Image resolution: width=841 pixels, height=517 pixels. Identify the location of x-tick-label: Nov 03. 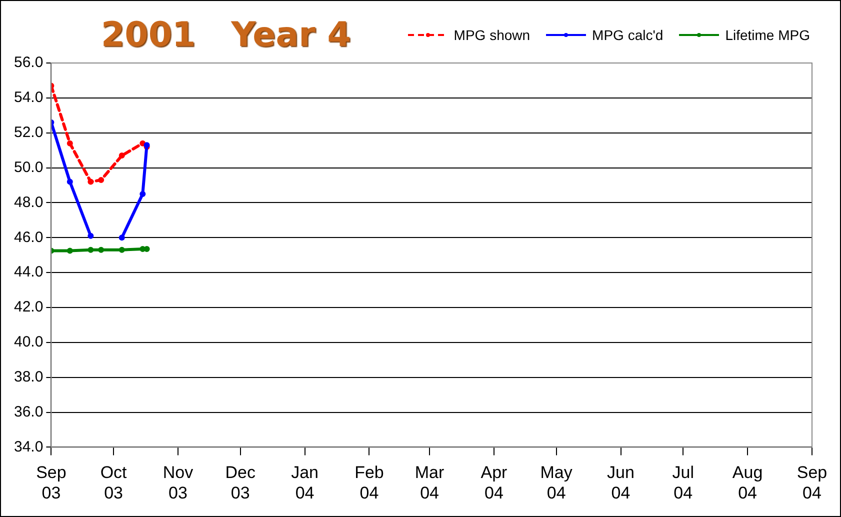
(178, 482).